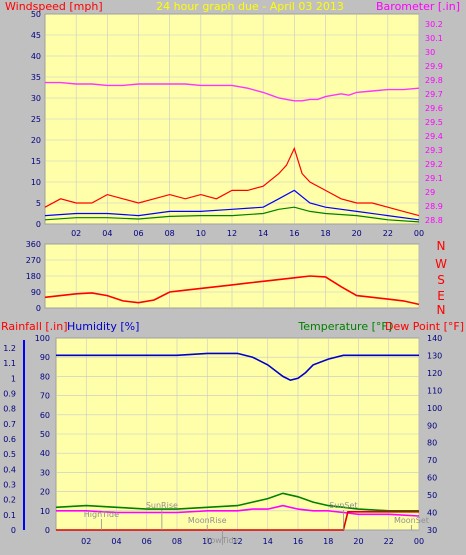 This screenshot has height=555, width=466. What do you see at coordinates (9, 363) in the screenshot?
I see `rainfall-tick-label: 1.1` at bounding box center [9, 363].